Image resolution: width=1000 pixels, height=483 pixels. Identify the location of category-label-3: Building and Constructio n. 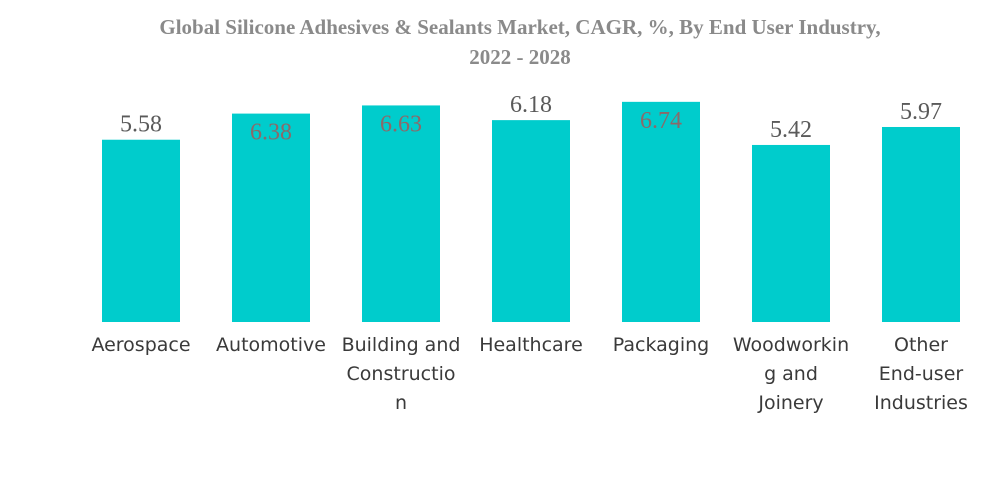
(401, 374).